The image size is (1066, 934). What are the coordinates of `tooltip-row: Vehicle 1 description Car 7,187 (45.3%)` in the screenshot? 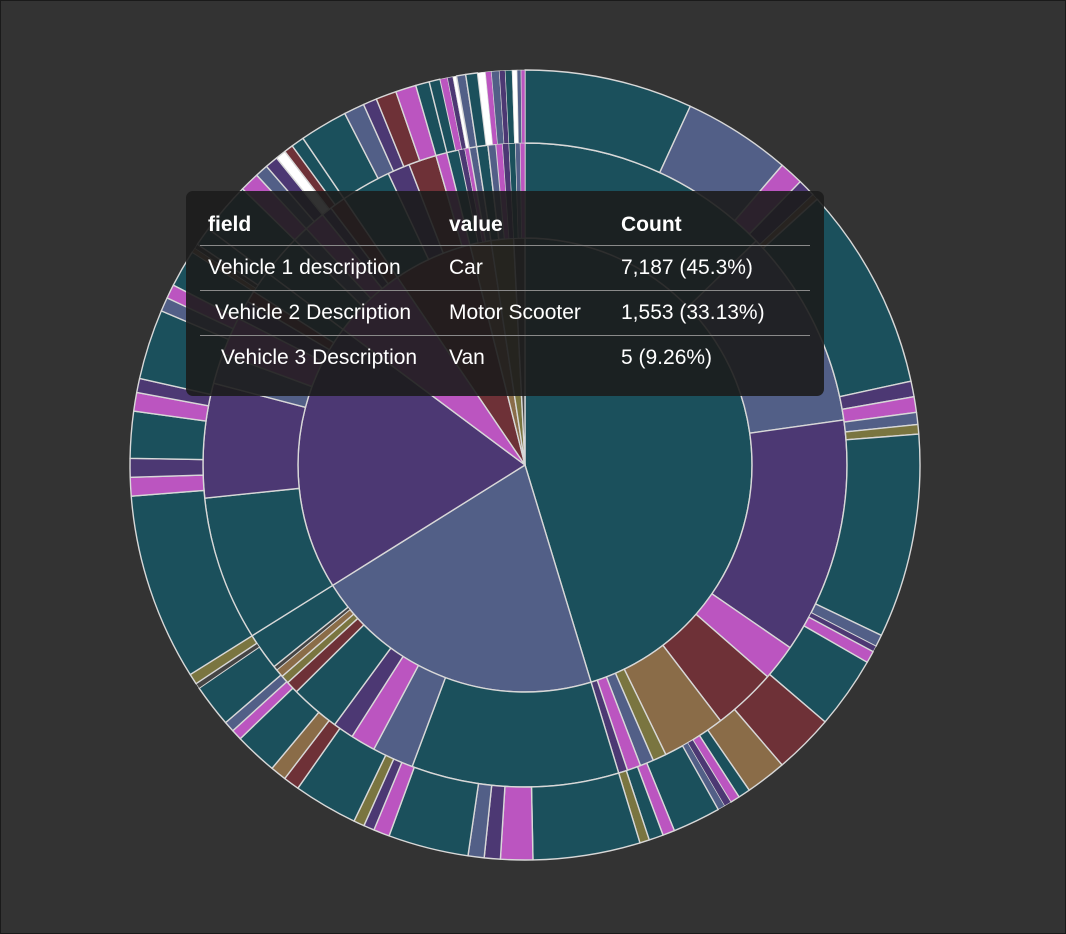 It's located at (505, 268).